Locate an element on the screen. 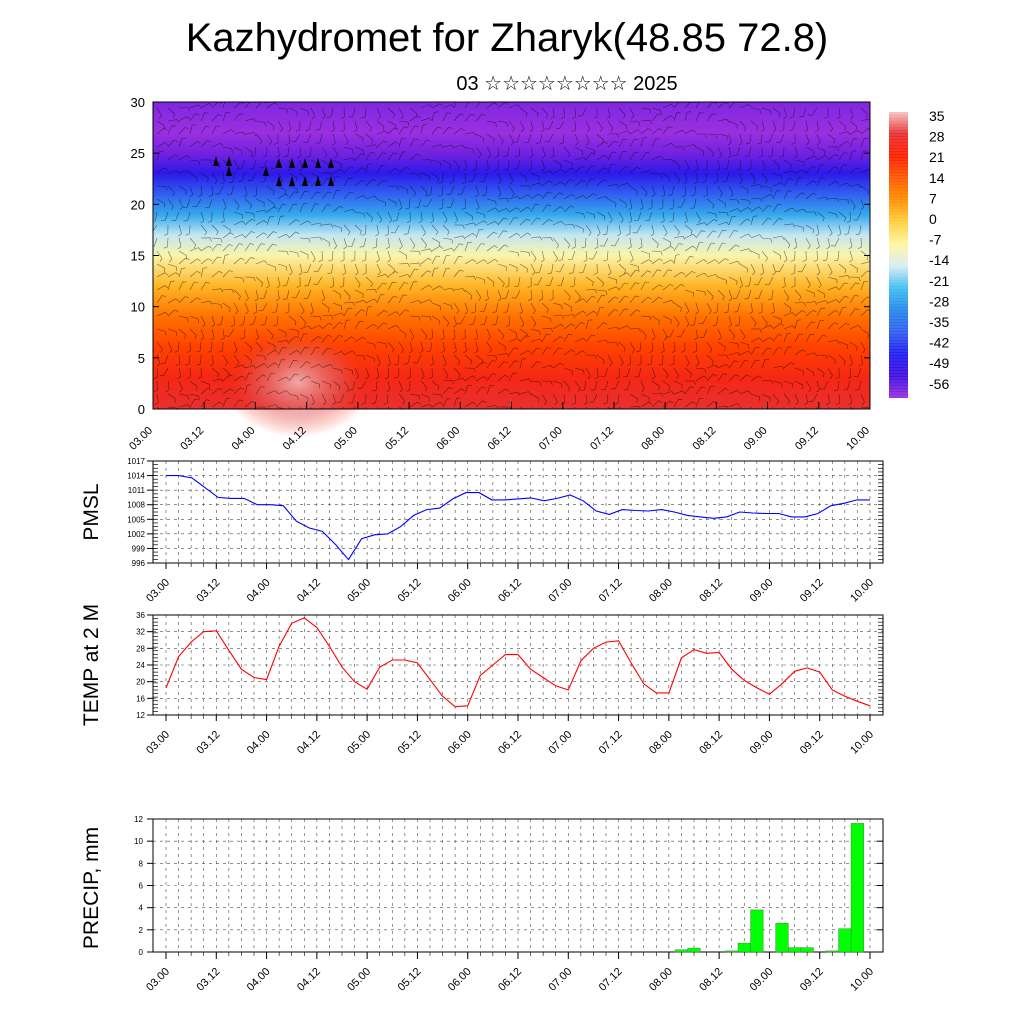 The height and width of the screenshot is (1024, 1024). x-tick-label: 08.12 is located at coordinates (711, 743).